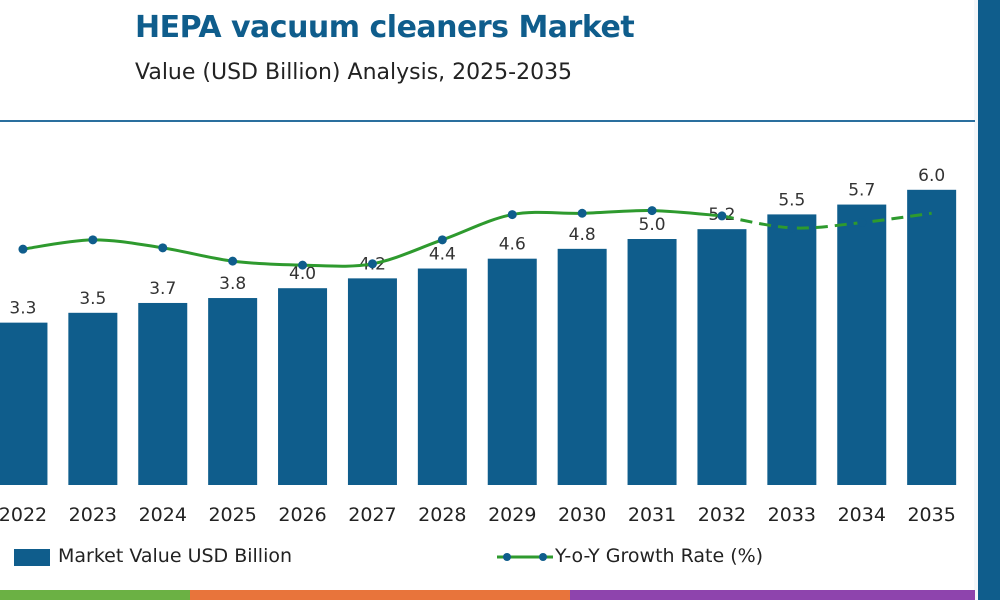  Describe the element at coordinates (722, 515) in the screenshot. I see `x-tick-label-2032: 2032` at that location.